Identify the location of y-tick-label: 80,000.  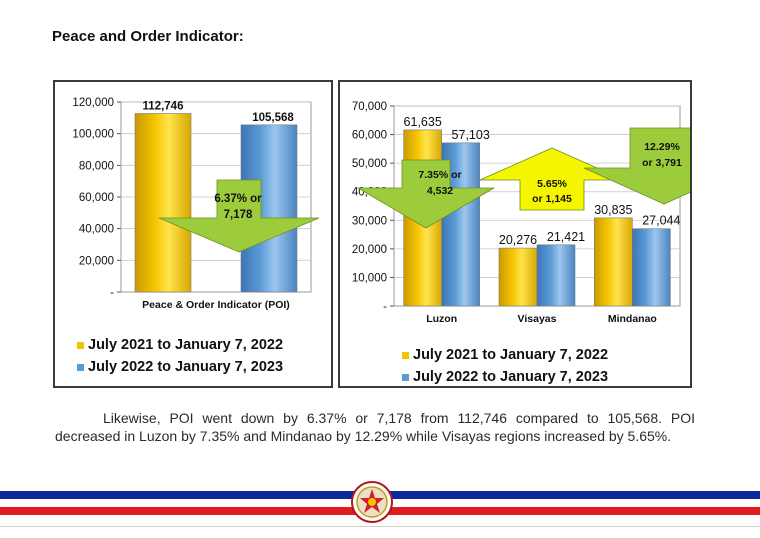
(96, 166).